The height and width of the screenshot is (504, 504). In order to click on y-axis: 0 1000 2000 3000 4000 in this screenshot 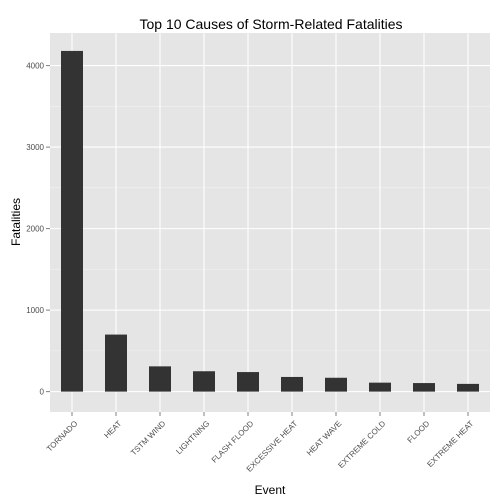, I will do `click(38, 229)`.